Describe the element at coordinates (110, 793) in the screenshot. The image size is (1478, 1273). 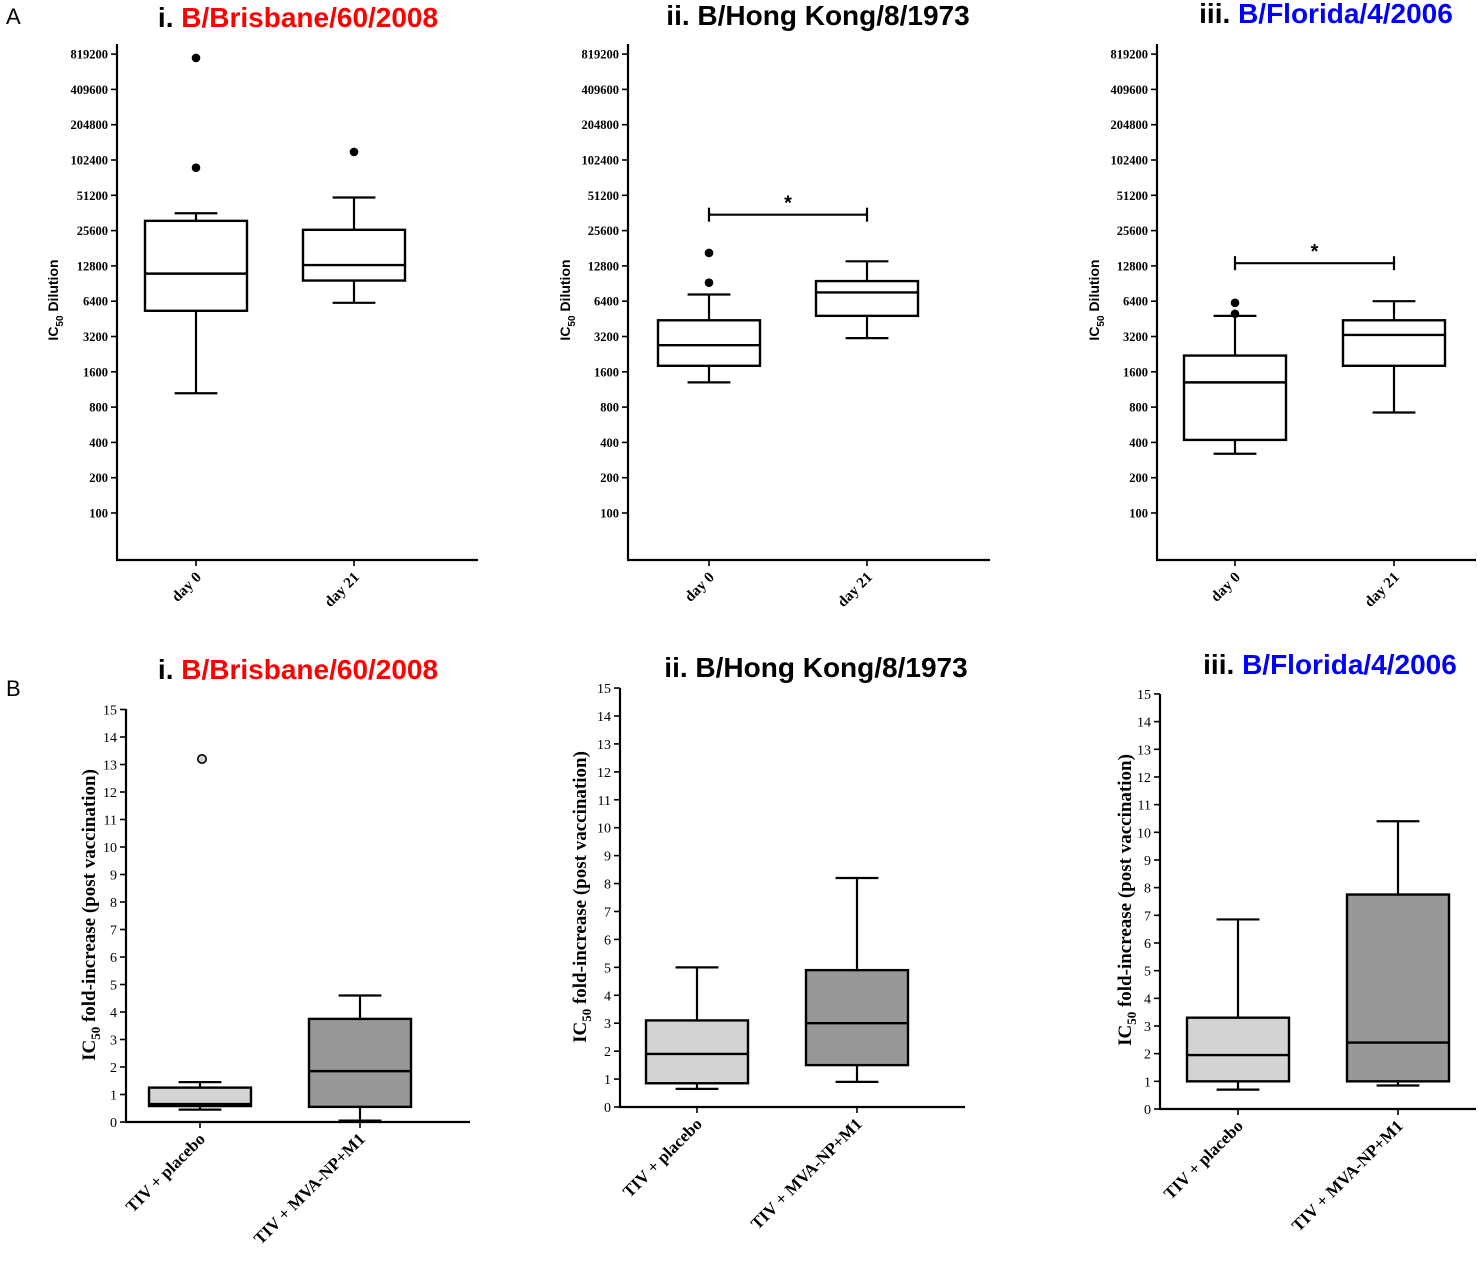
I see `y-tick-label: 12` at that location.